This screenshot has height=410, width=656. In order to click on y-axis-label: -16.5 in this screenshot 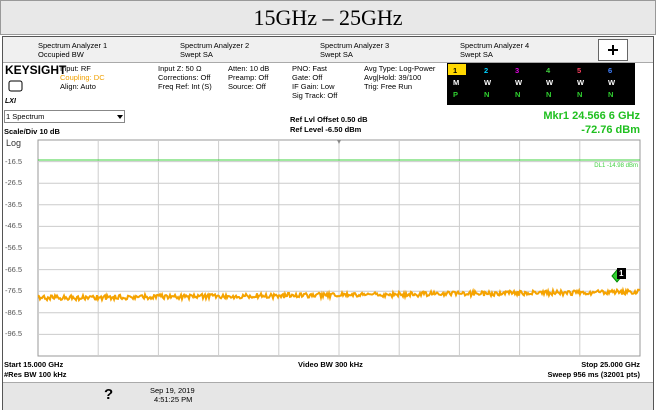, I will do `click(14, 161)`.